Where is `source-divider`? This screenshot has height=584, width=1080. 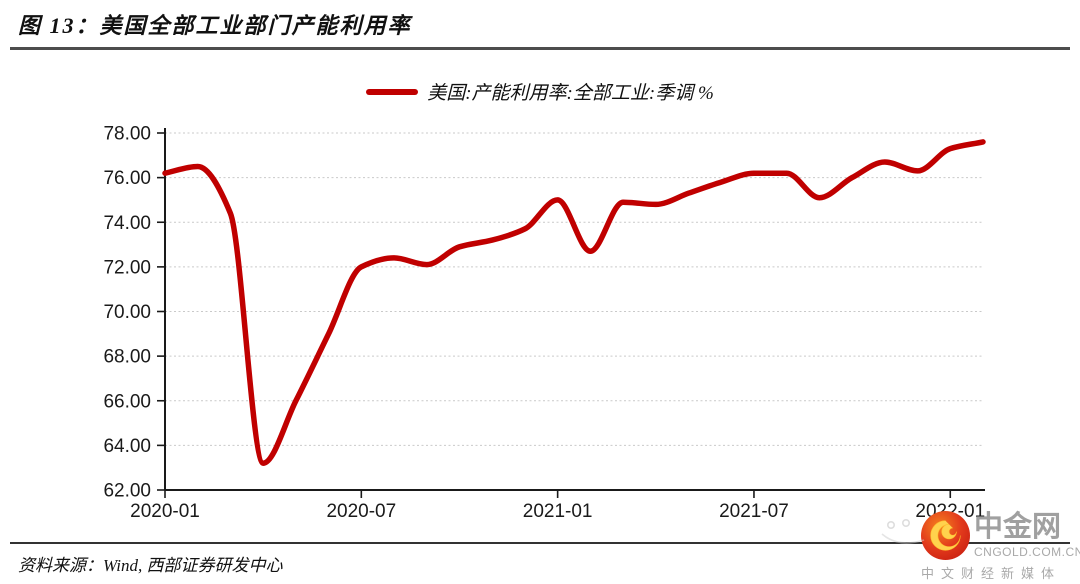
source-divider is located at coordinates (540, 543).